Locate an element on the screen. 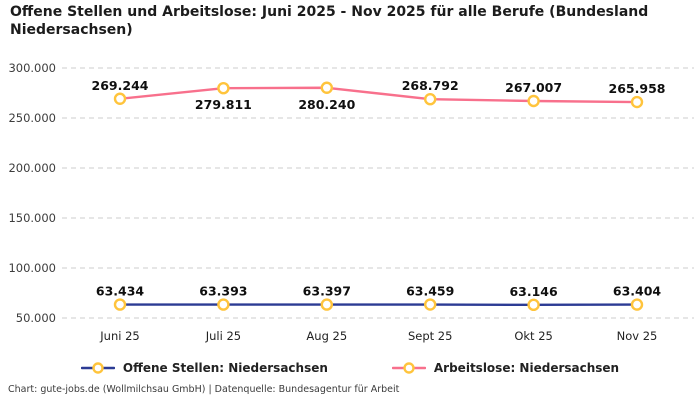 This screenshot has height=400, width=700. y-axis-tick-label: 50.000 is located at coordinates (36, 318).